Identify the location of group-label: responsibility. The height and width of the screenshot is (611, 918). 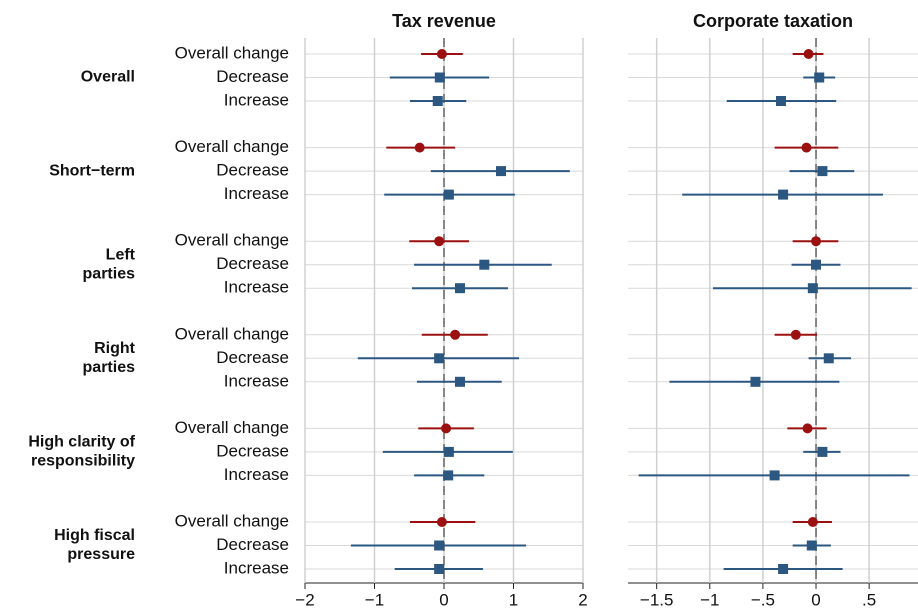
(83, 461).